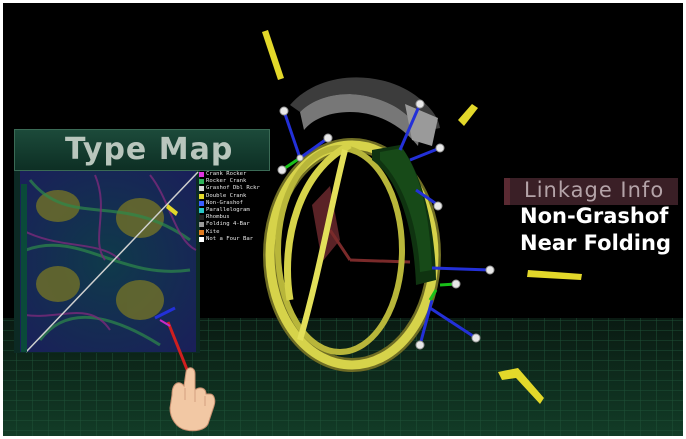 Image resolution: width=686 pixels, height=439 pixels. I want to click on type-map-plot, so click(107, 261).